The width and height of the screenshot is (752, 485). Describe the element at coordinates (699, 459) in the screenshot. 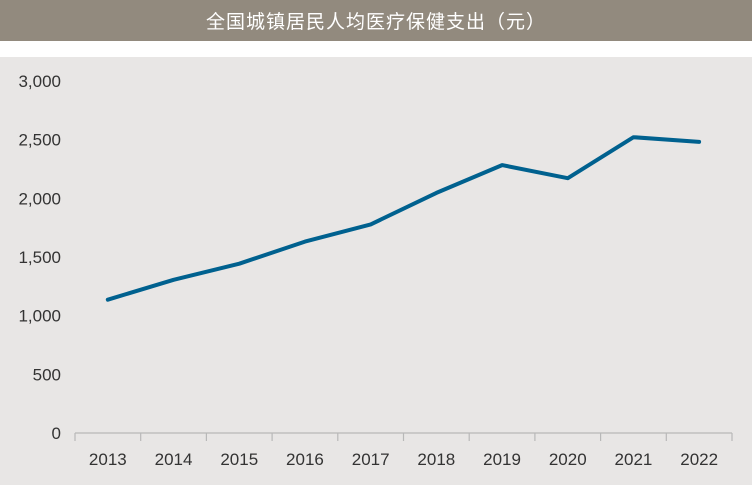

I see `x-tick-label: 2022` at that location.